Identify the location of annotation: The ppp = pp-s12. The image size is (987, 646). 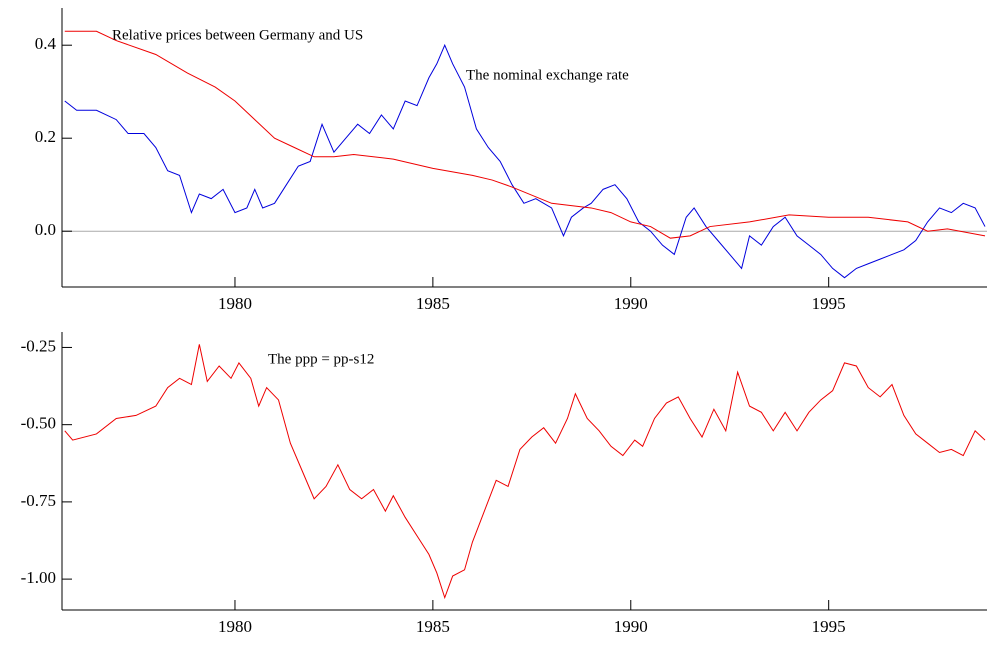
(321, 359).